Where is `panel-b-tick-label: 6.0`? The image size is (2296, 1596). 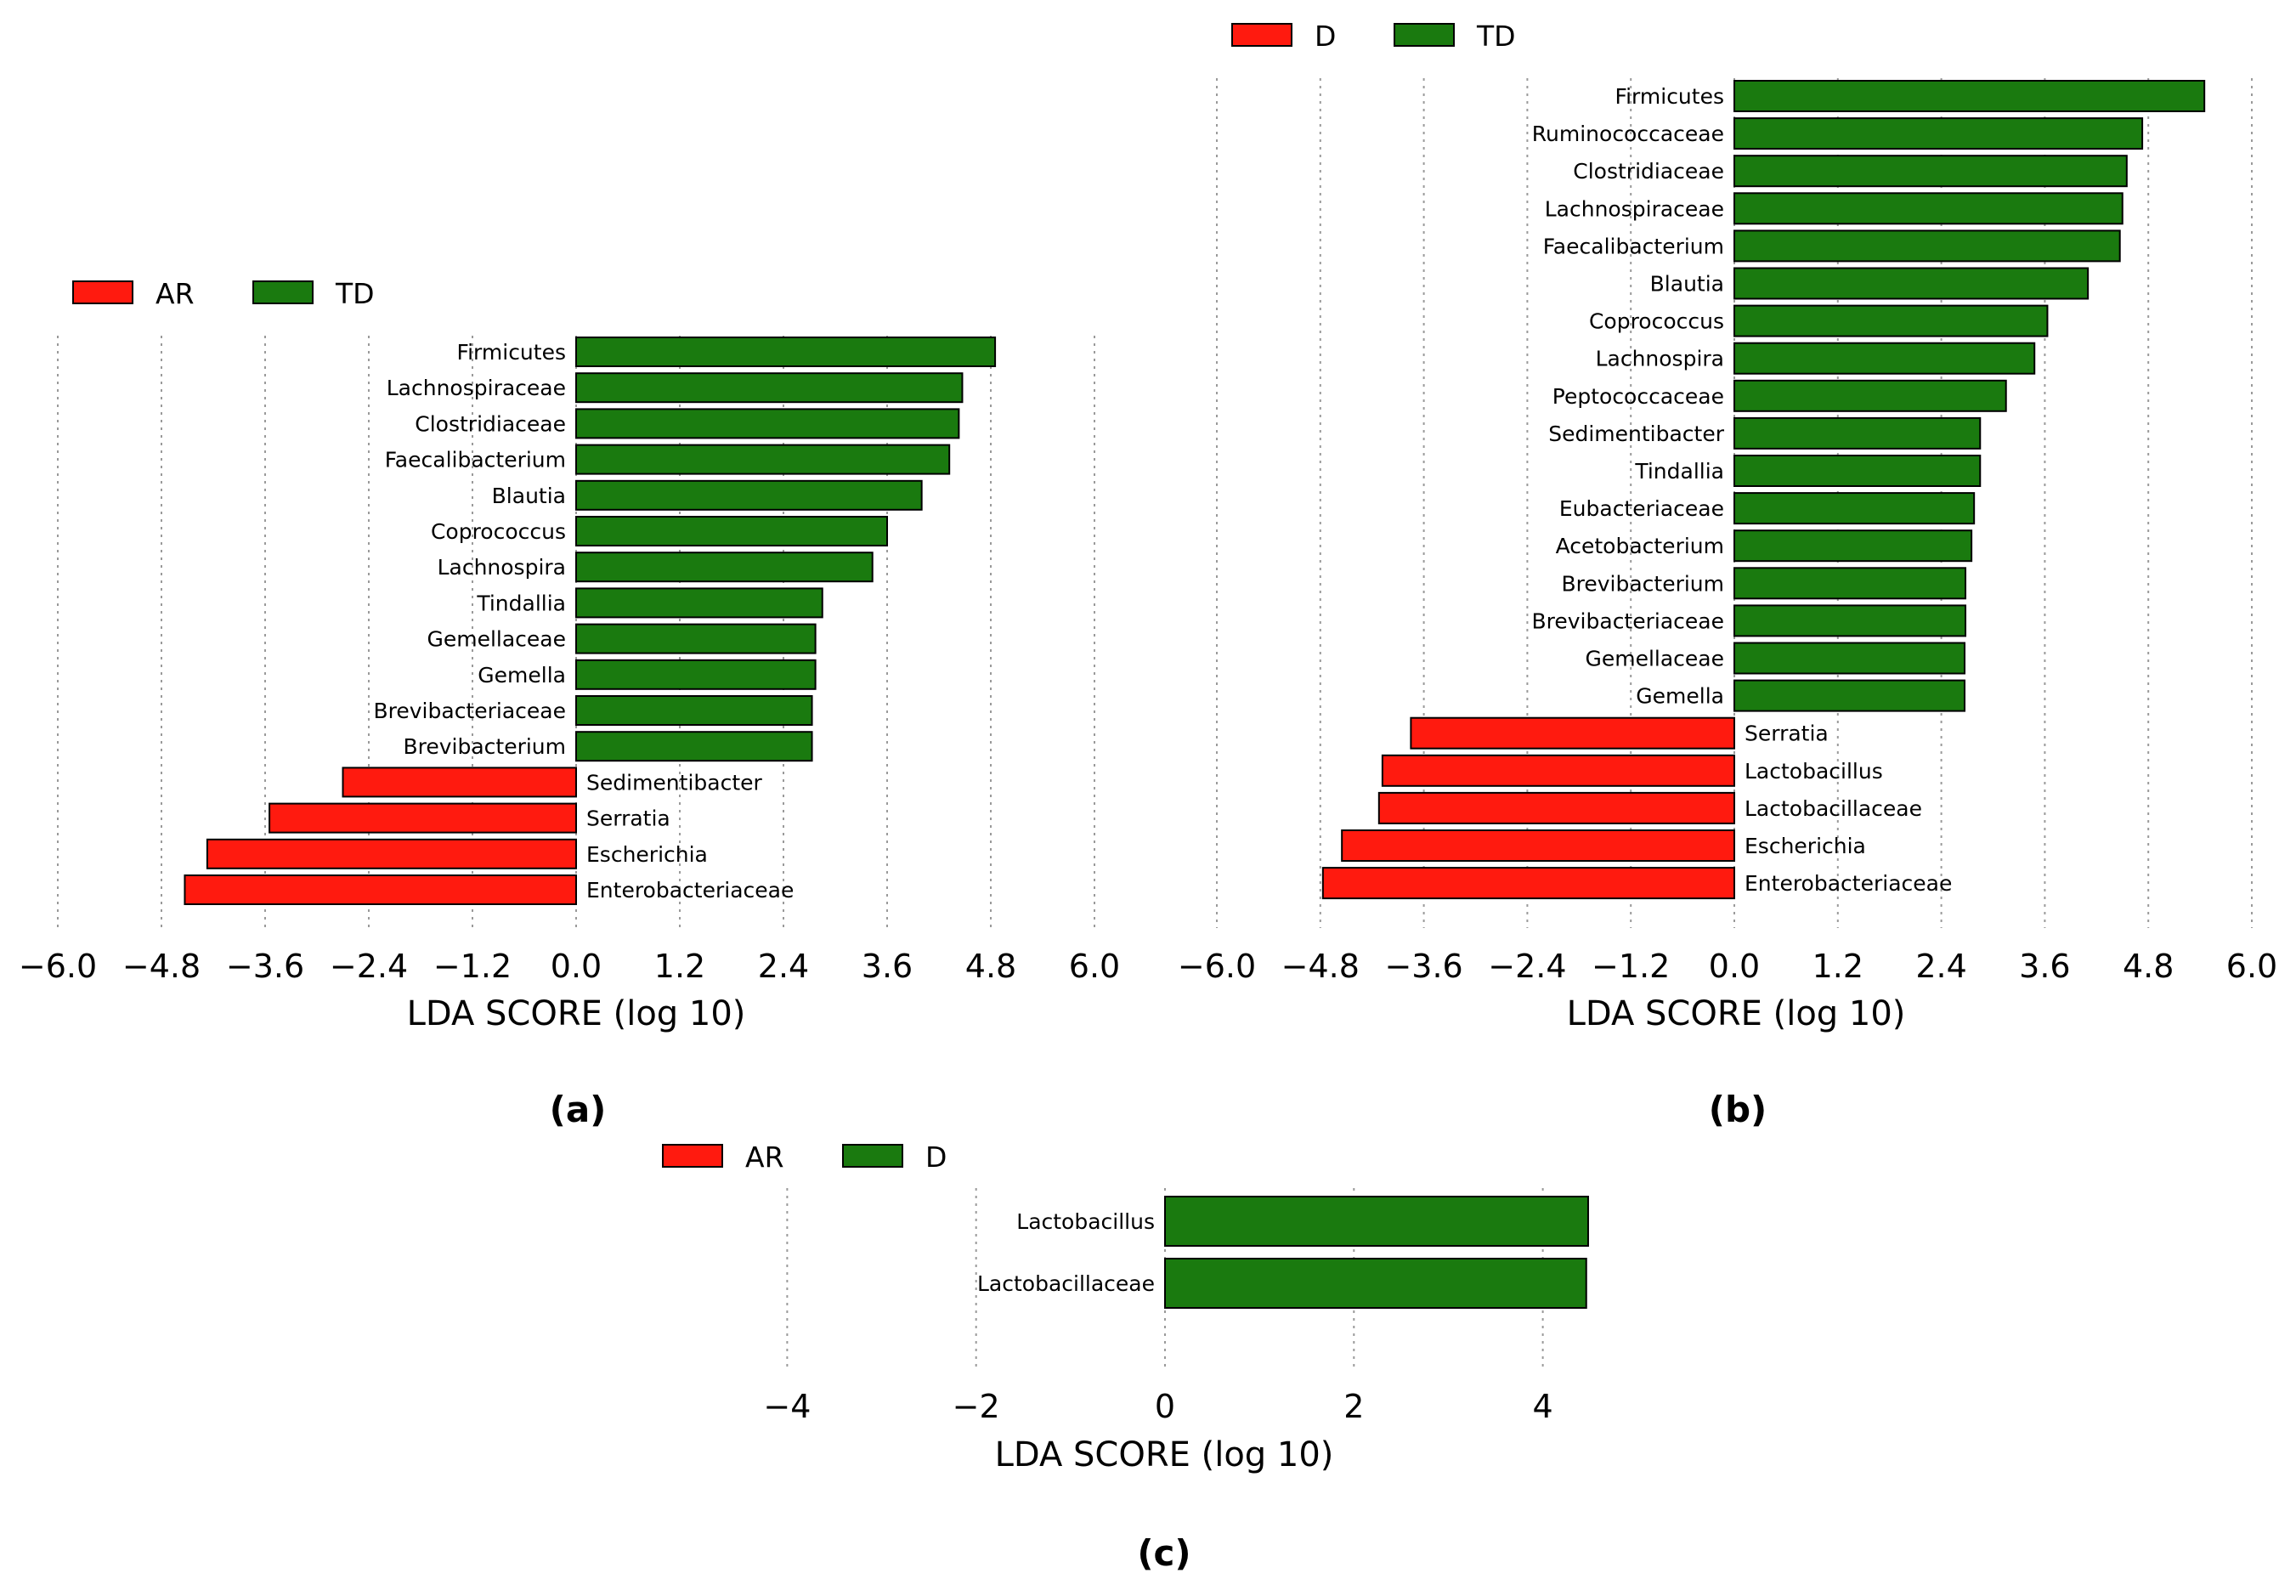
panel-b-tick-label: 6.0 is located at coordinates (2251, 967).